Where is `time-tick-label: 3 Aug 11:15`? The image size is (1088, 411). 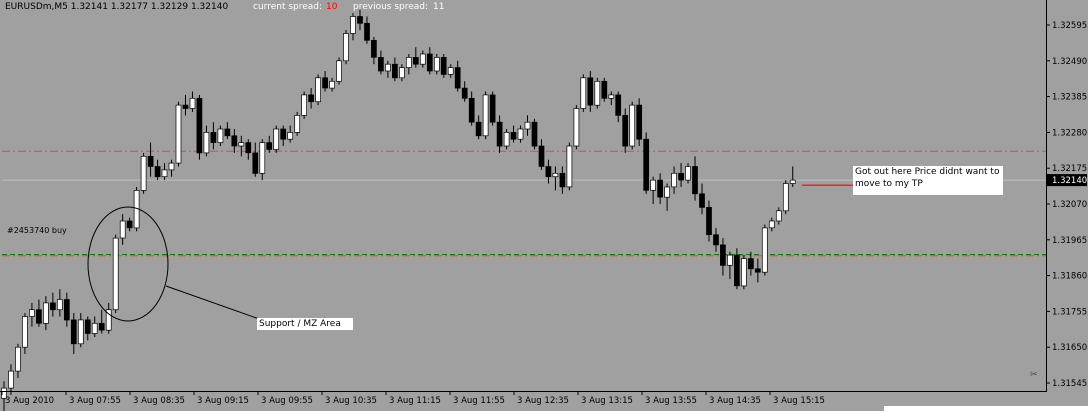 time-tick-label: 3 Aug 11:15 is located at coordinates (415, 401).